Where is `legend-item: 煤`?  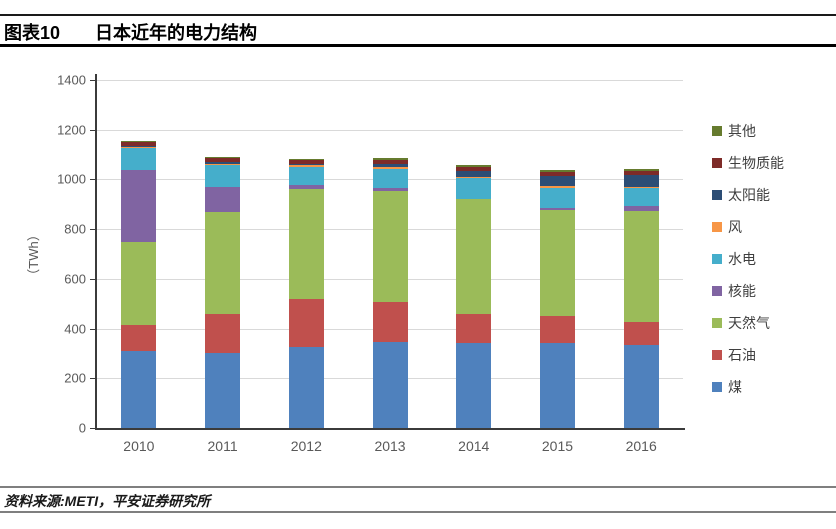
legend-item: 煤 is located at coordinates (748, 387).